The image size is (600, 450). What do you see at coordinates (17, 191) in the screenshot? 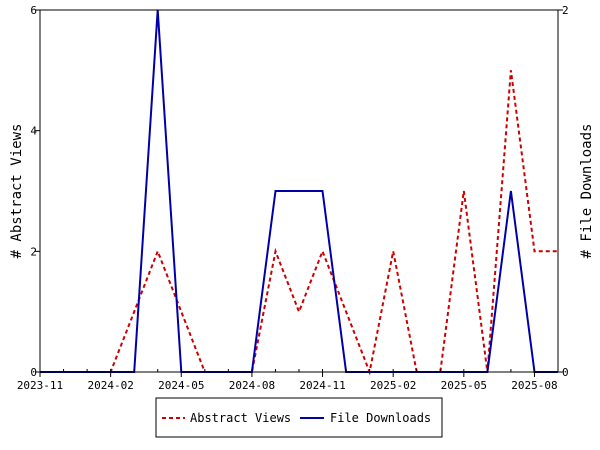
I see `y-axis-title: # Abstract Views` at bounding box center [17, 191].